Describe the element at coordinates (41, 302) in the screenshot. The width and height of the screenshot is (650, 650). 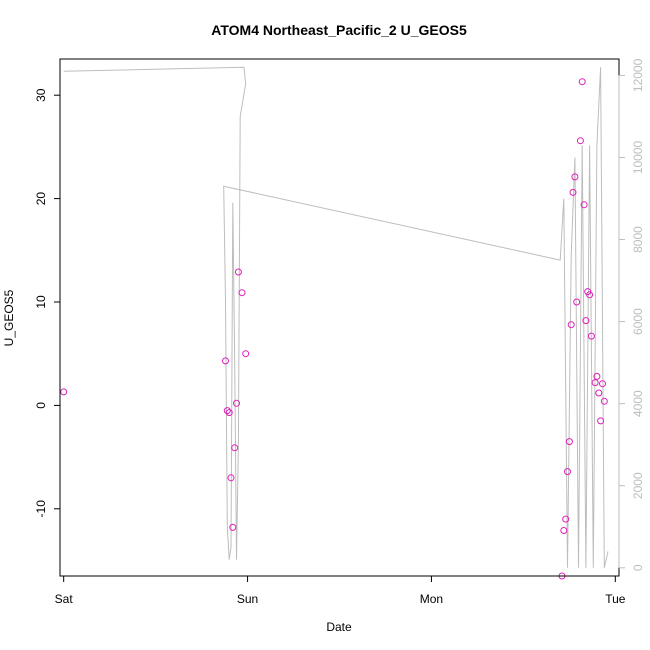
I see `left-tick-label: 10` at that location.